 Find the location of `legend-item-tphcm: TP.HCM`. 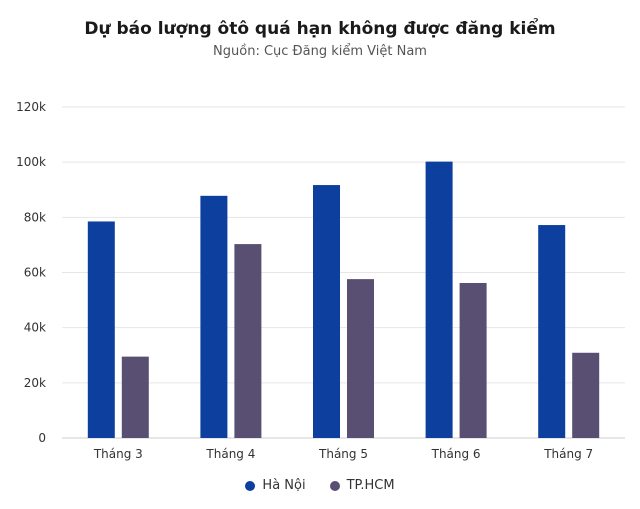

legend-item-tphcm: TP.HCM is located at coordinates (362, 485).